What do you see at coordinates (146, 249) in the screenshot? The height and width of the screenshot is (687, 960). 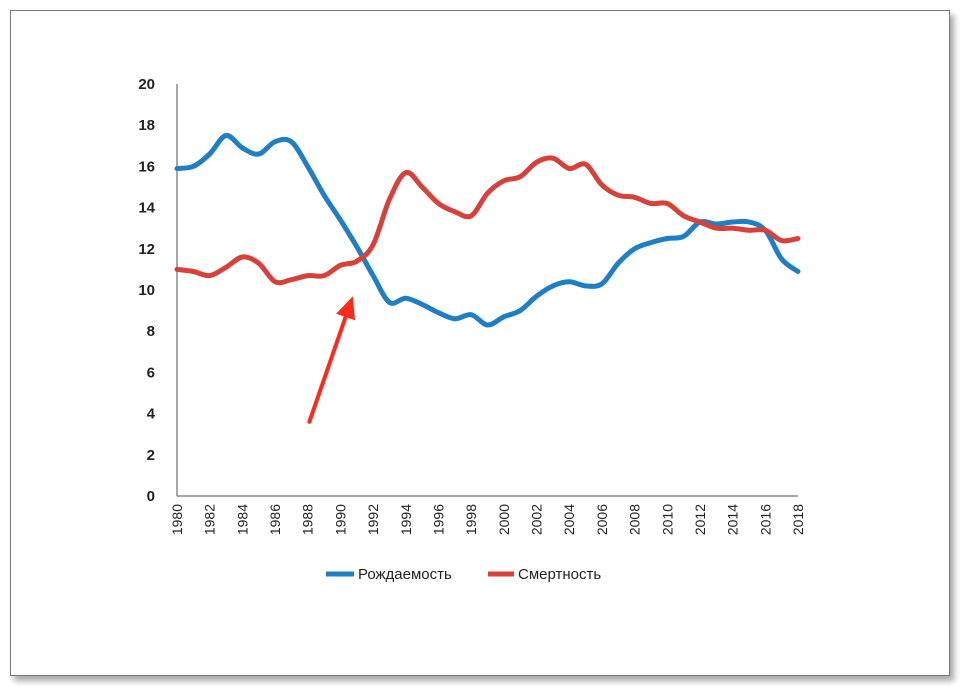 I see `y-tick-label: 12` at bounding box center [146, 249].